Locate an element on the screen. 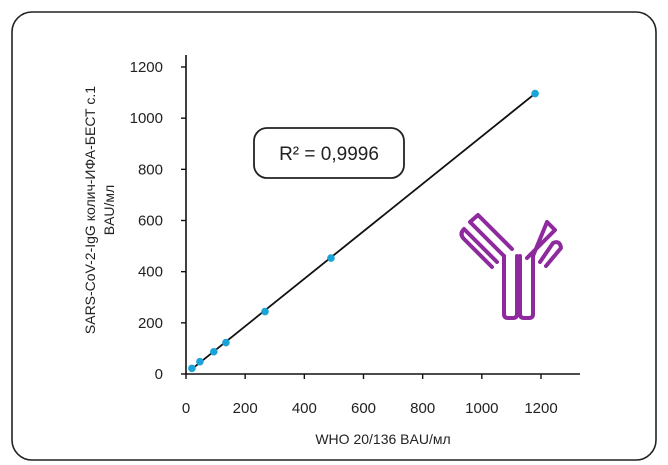 This screenshot has width=668, height=465. x-tick-label: 0 is located at coordinates (186, 408).